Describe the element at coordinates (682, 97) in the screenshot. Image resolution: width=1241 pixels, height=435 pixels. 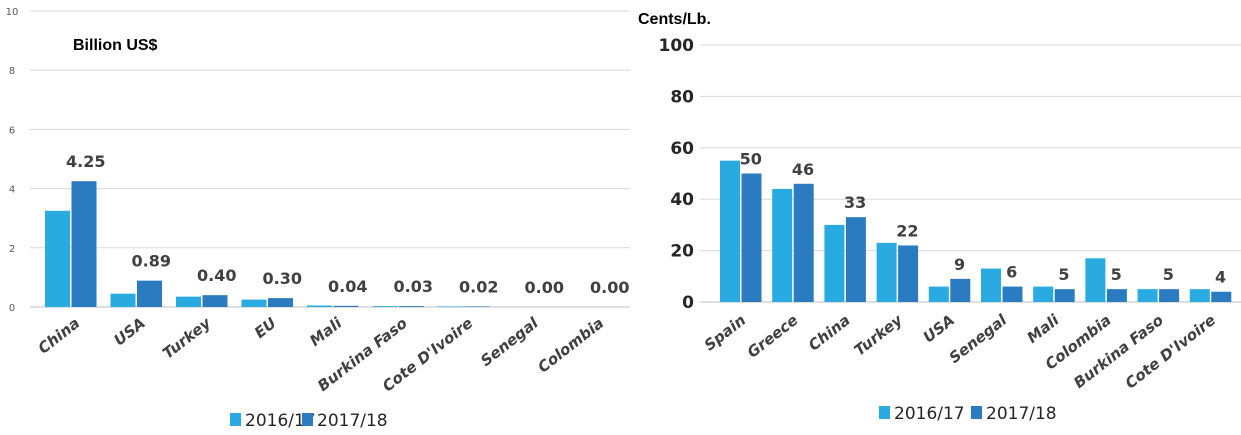
I see `y-tick-label: 80` at that location.